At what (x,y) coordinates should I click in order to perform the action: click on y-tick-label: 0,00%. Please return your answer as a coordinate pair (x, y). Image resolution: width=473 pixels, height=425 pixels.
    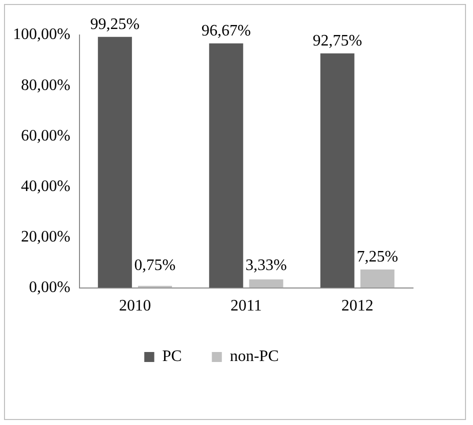
    Looking at the image, I should click on (49, 287).